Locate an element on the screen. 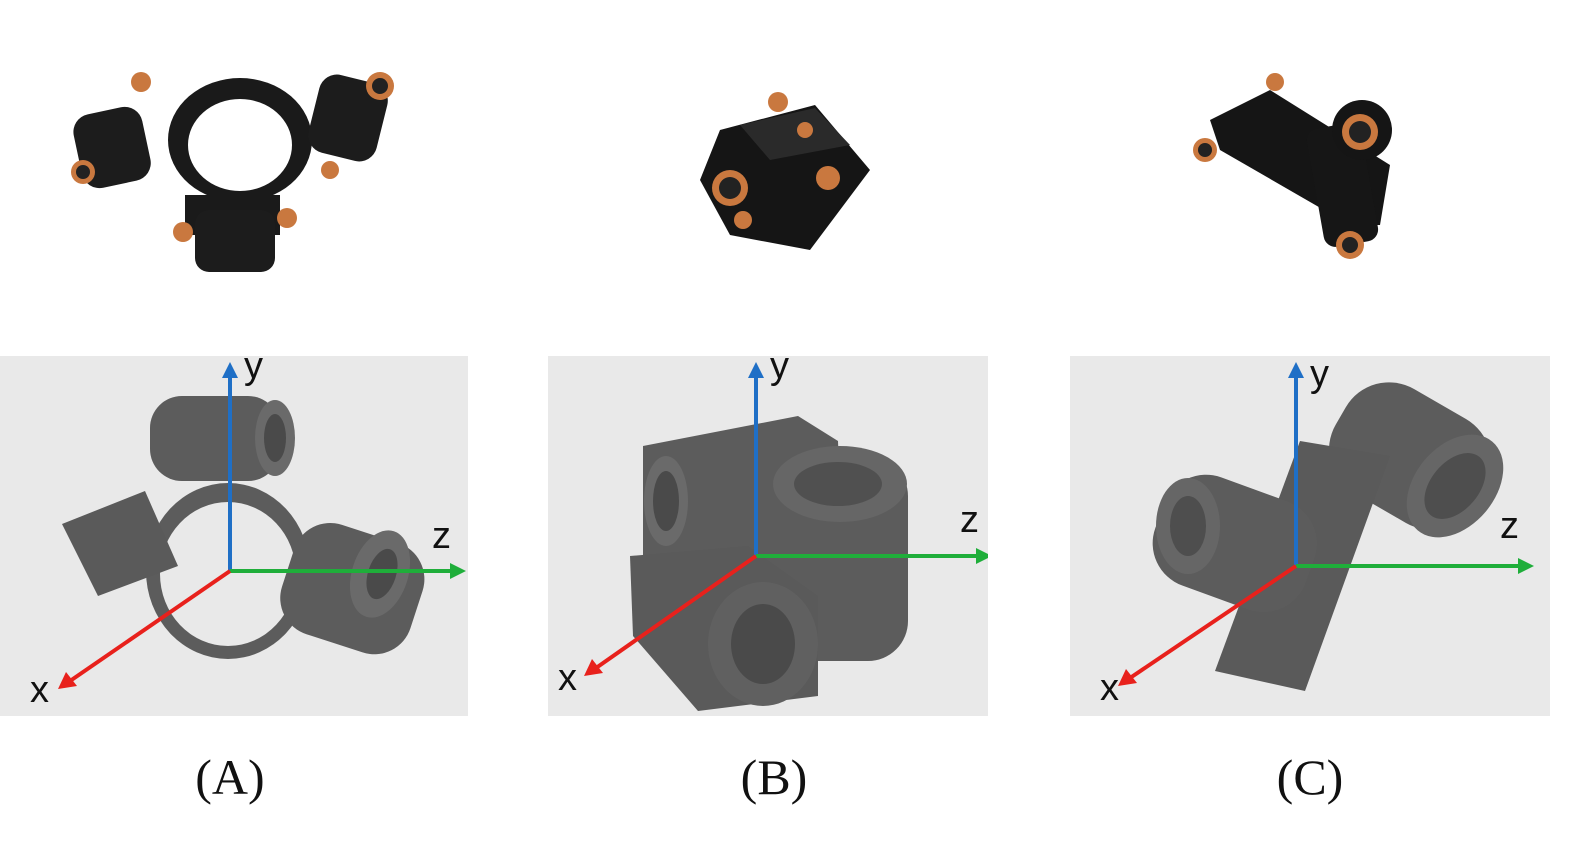 Image resolution: width=1589 pixels, height=844 pixels. caption-c: (C) is located at coordinates (1310, 777).